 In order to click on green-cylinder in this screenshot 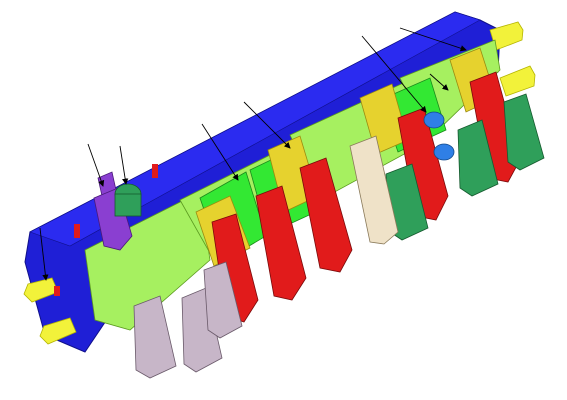, I will do `click(128, 200)`.